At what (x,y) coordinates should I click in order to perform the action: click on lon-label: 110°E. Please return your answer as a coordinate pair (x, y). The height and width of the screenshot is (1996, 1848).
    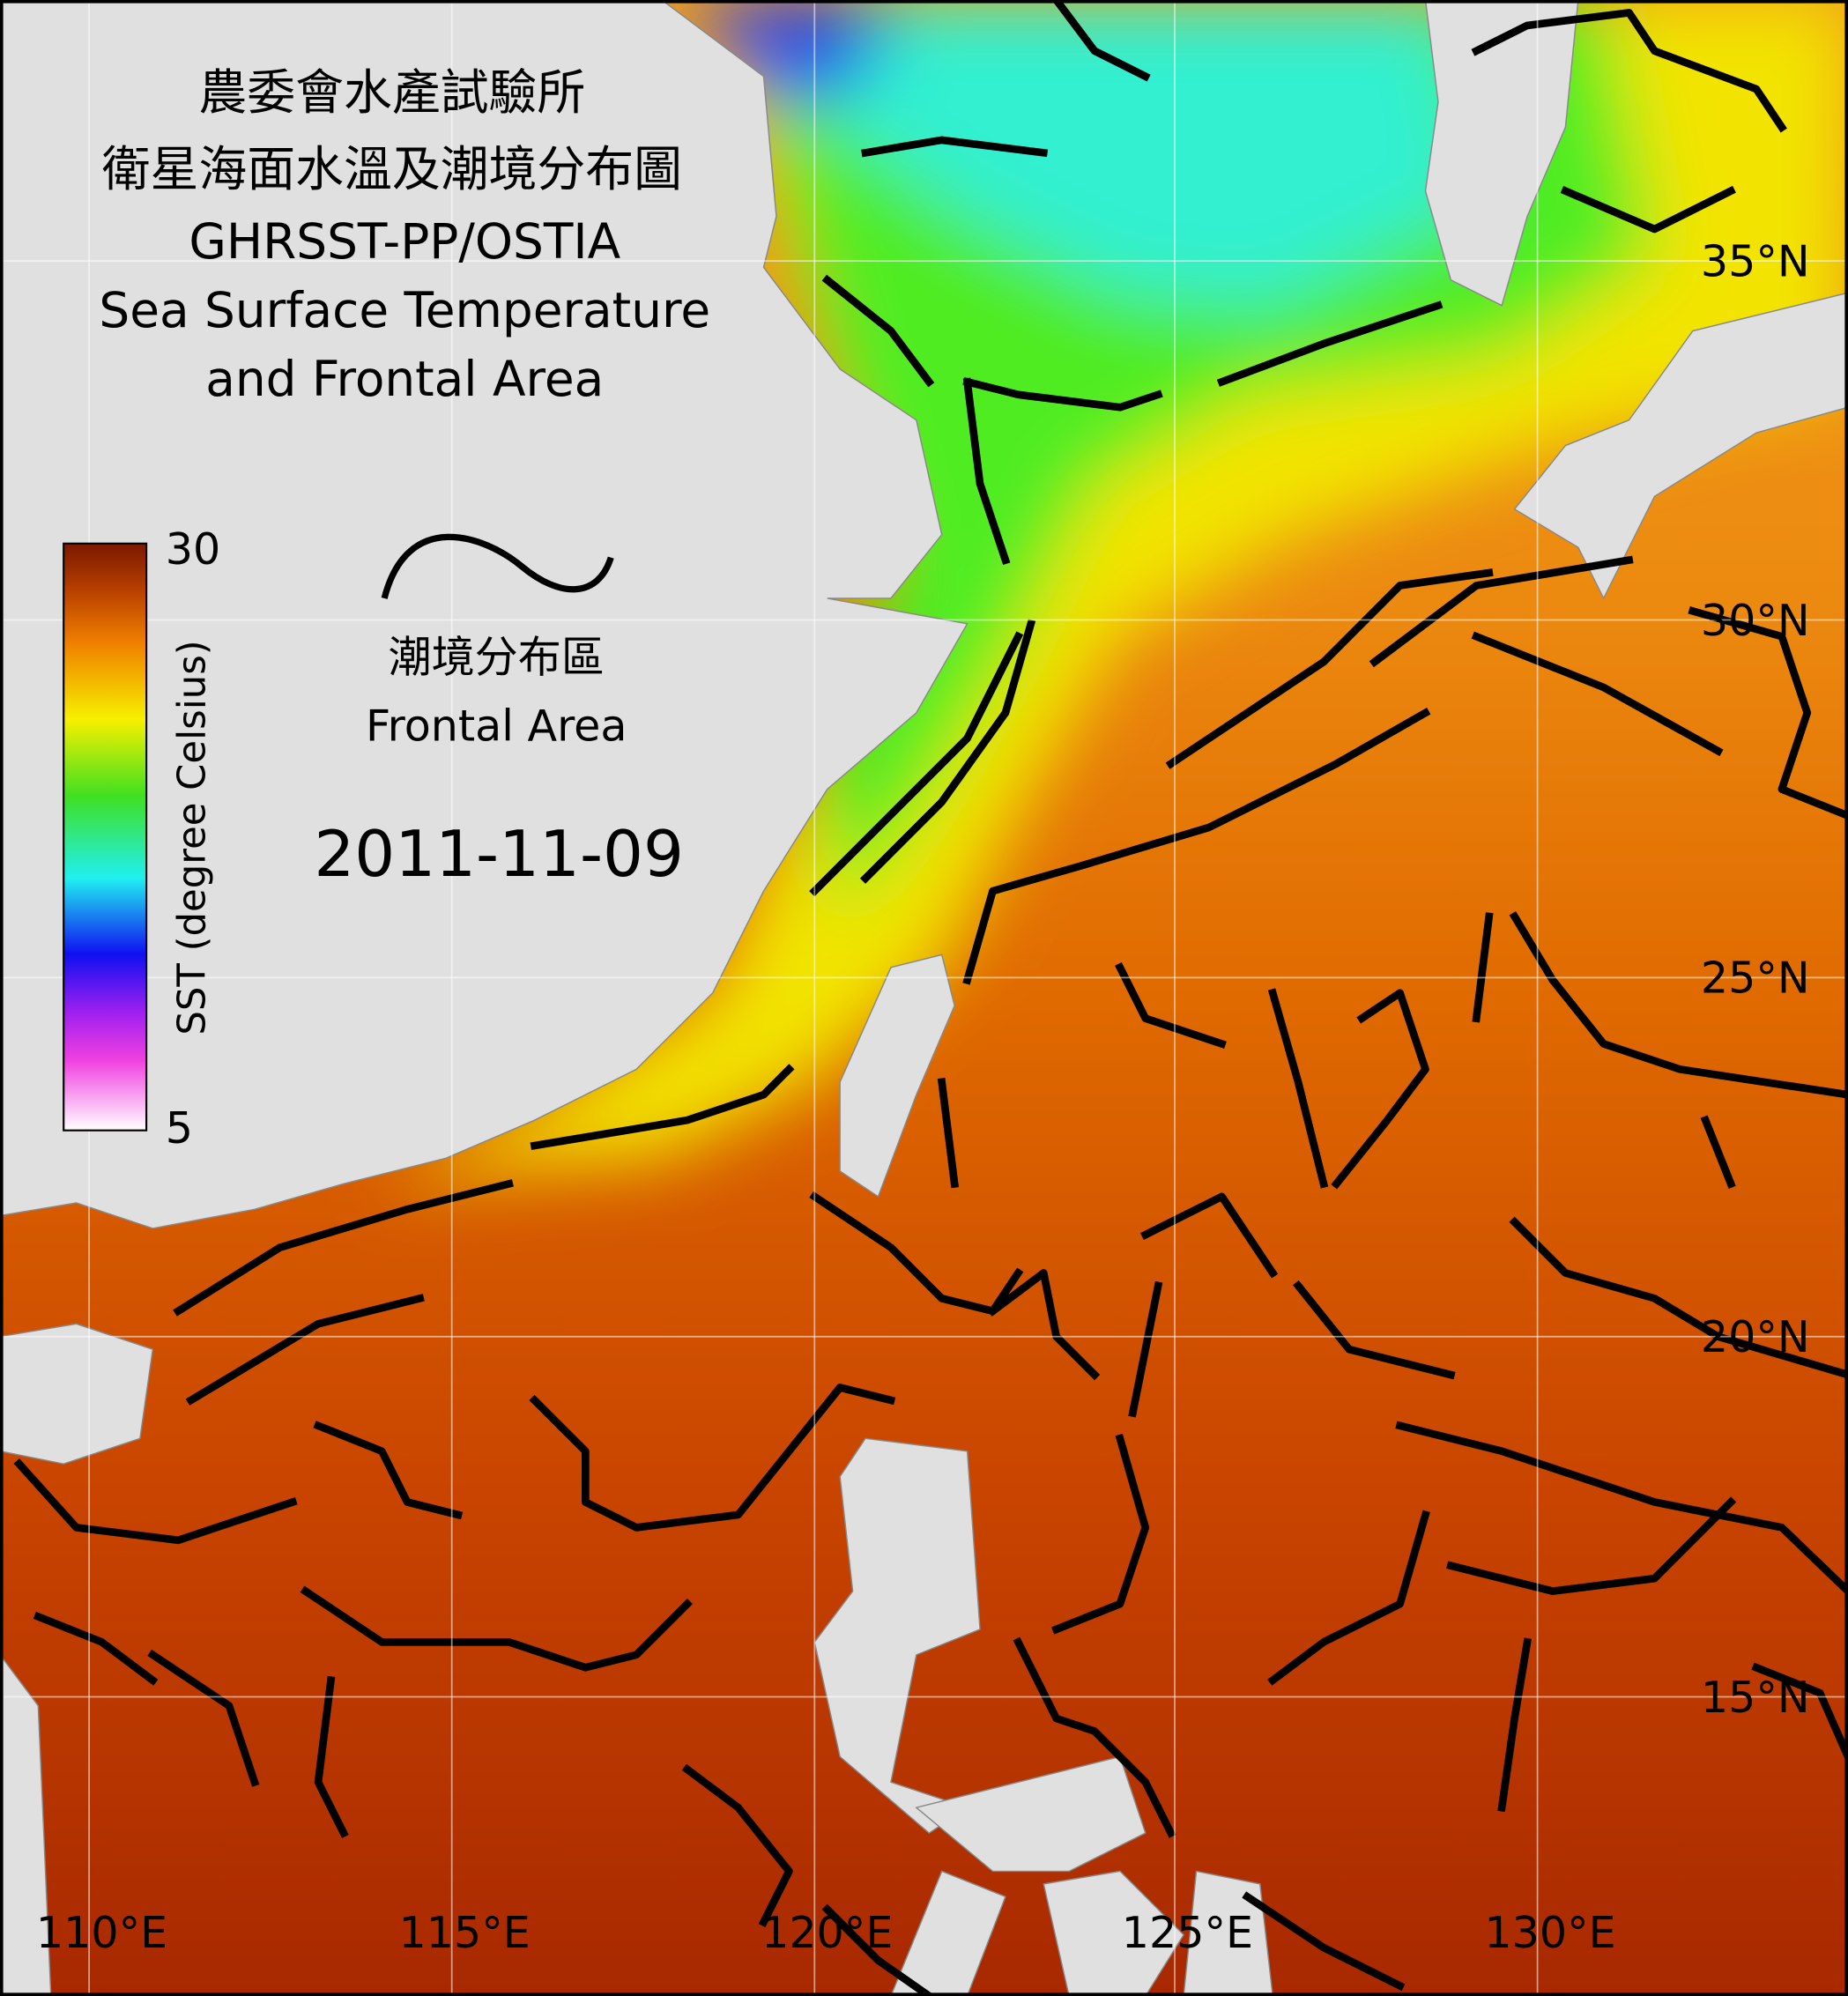
    Looking at the image, I should click on (101, 1932).